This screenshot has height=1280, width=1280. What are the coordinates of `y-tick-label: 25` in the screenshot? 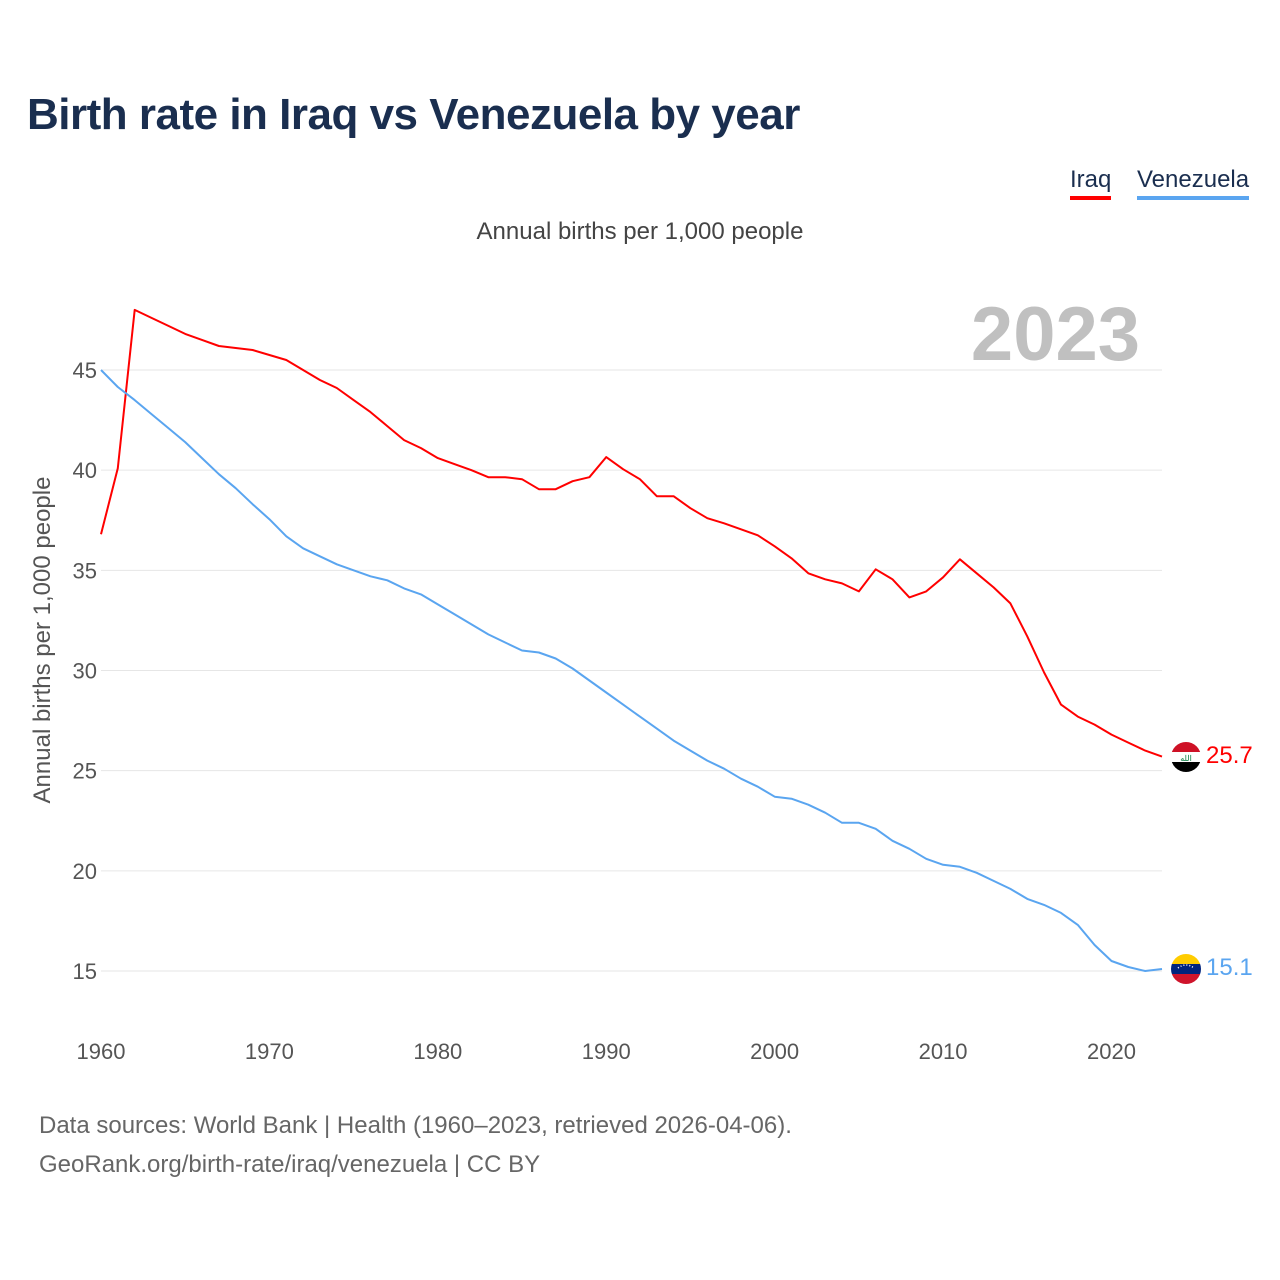 It's located at (85, 771).